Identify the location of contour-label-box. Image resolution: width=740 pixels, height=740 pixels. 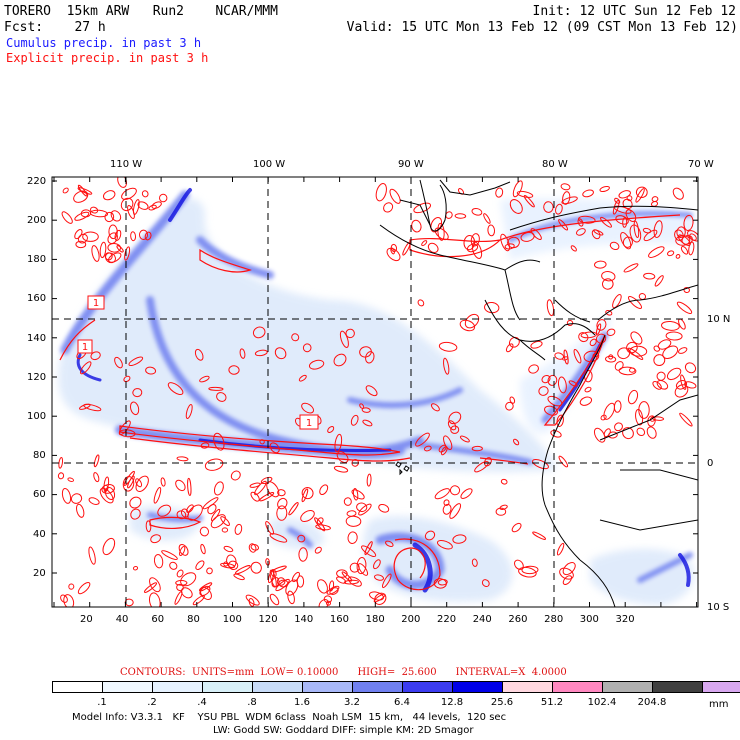
(85, 346).